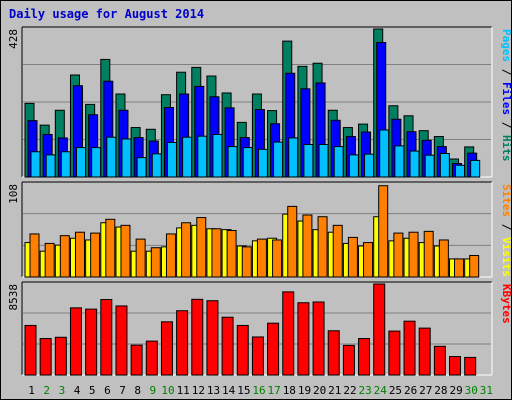 This screenshot has width=512, height=404. I want to click on day-label-25: 25, so click(395, 390).